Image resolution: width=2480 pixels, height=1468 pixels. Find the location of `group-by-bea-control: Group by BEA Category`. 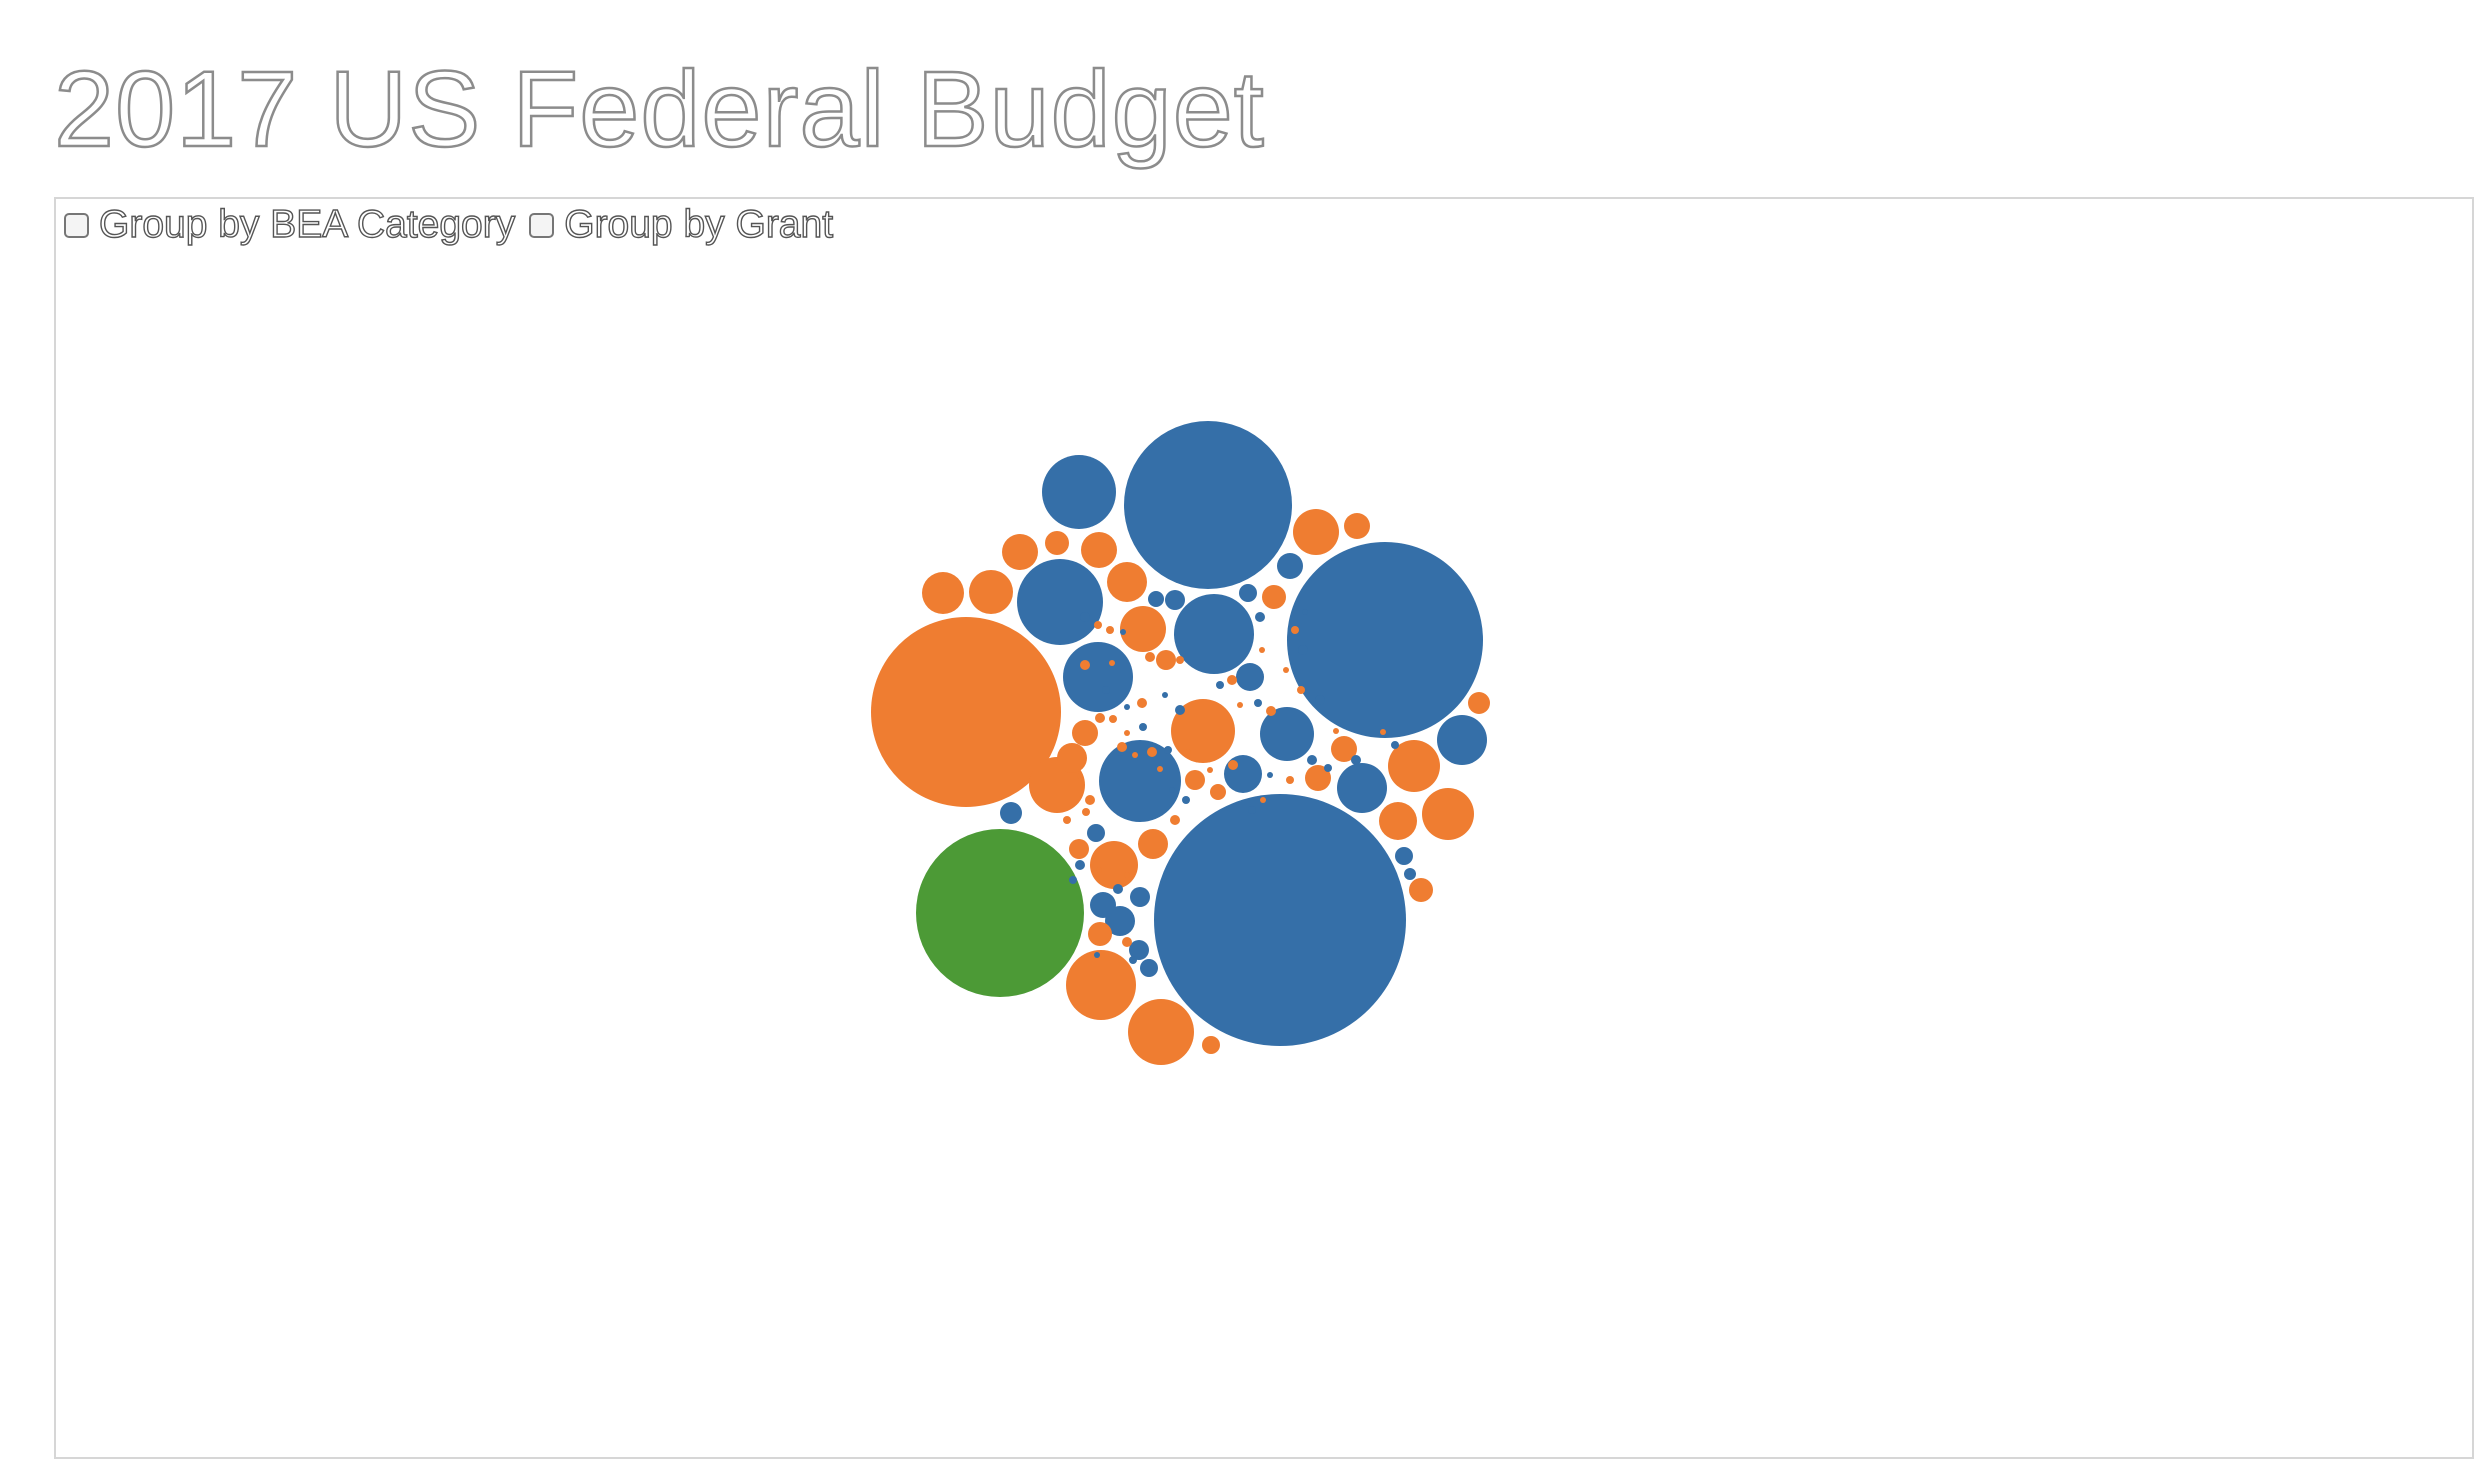

group-by-bea-control: Group by BEA Category is located at coordinates (290, 224).